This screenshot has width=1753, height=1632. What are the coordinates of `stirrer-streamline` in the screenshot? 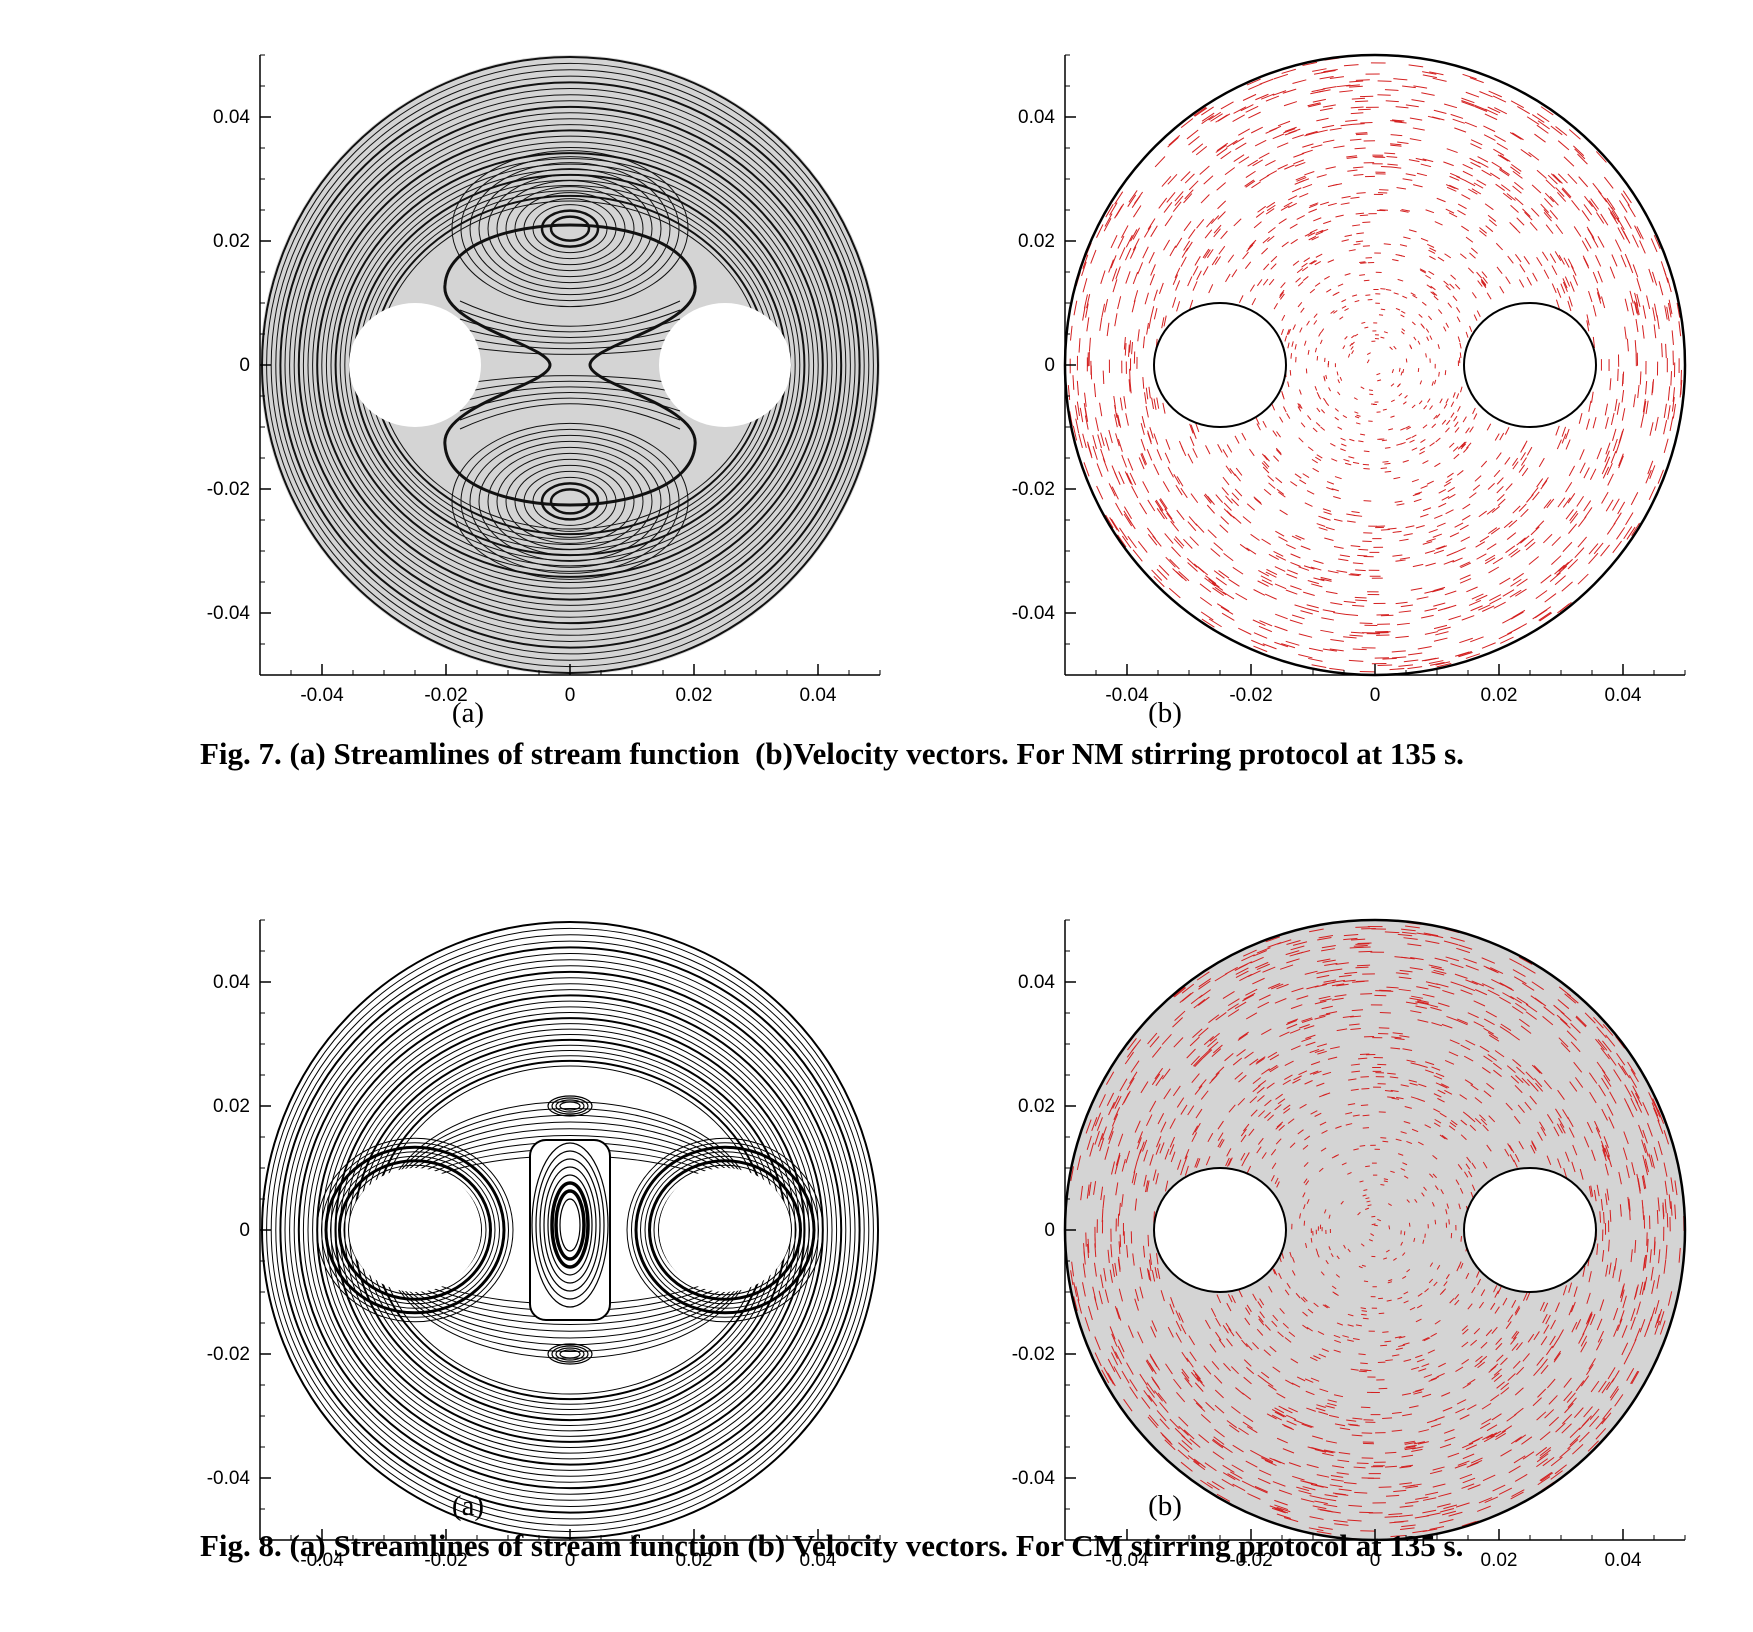 It's located at (415, 1230).